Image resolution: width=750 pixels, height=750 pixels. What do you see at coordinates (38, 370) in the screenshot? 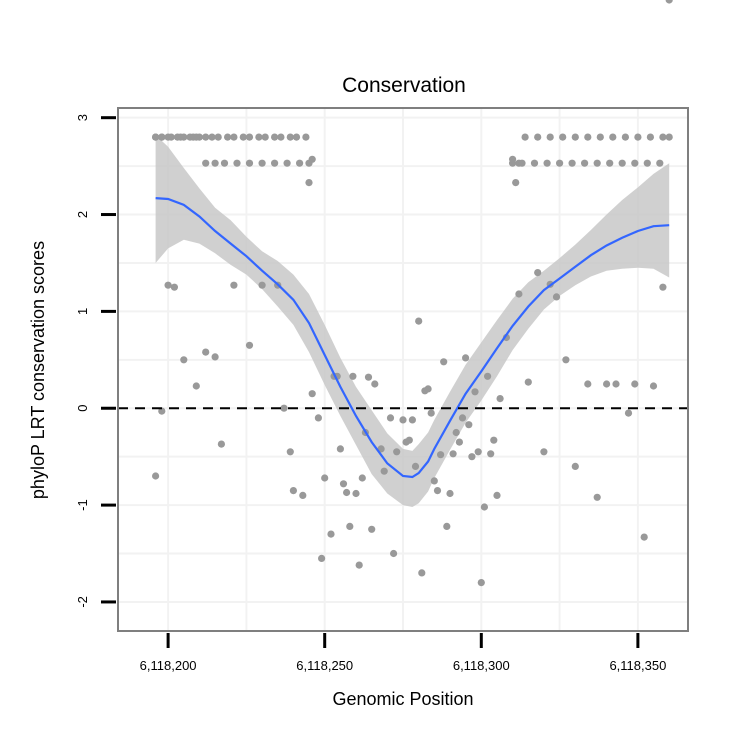
I see `y-axis-title: phyloP LRT conservation scores` at bounding box center [38, 370].